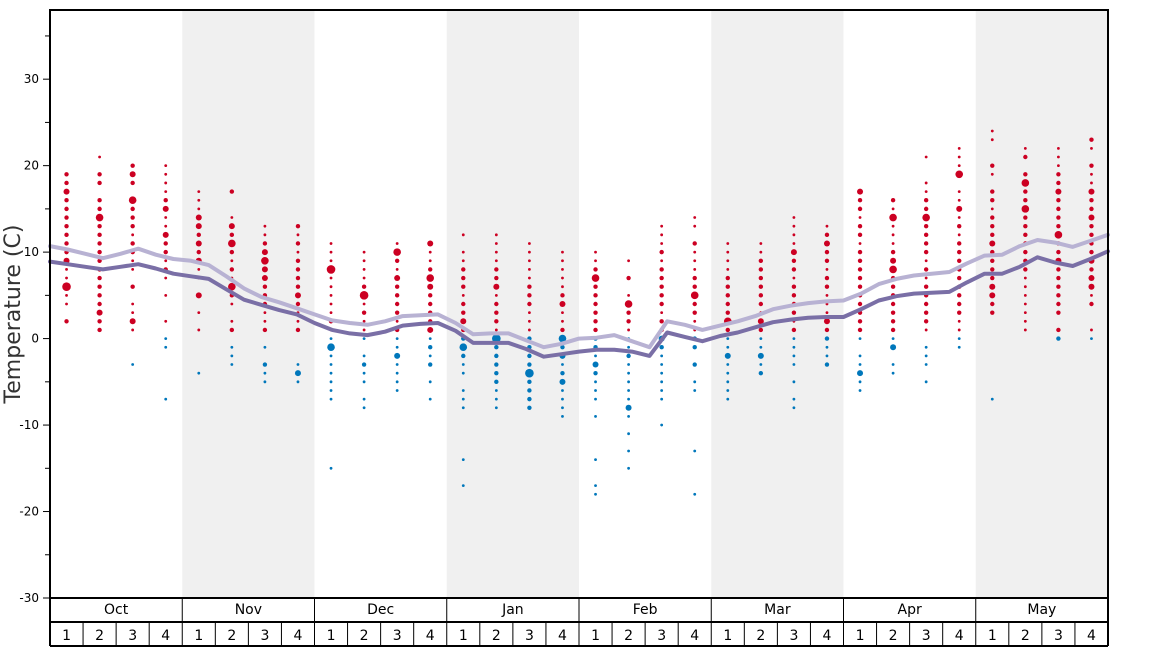 The image size is (1168, 648). I want to click on week-label: 4, so click(562, 636).